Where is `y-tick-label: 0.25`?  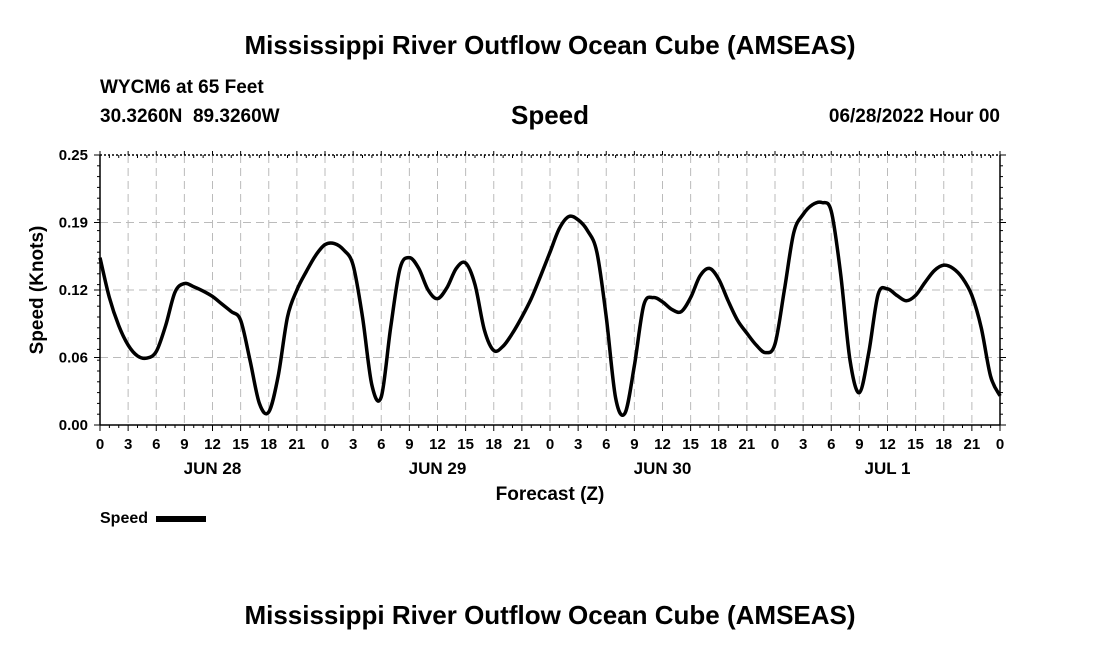 y-tick-label: 0.25 is located at coordinates (73, 155).